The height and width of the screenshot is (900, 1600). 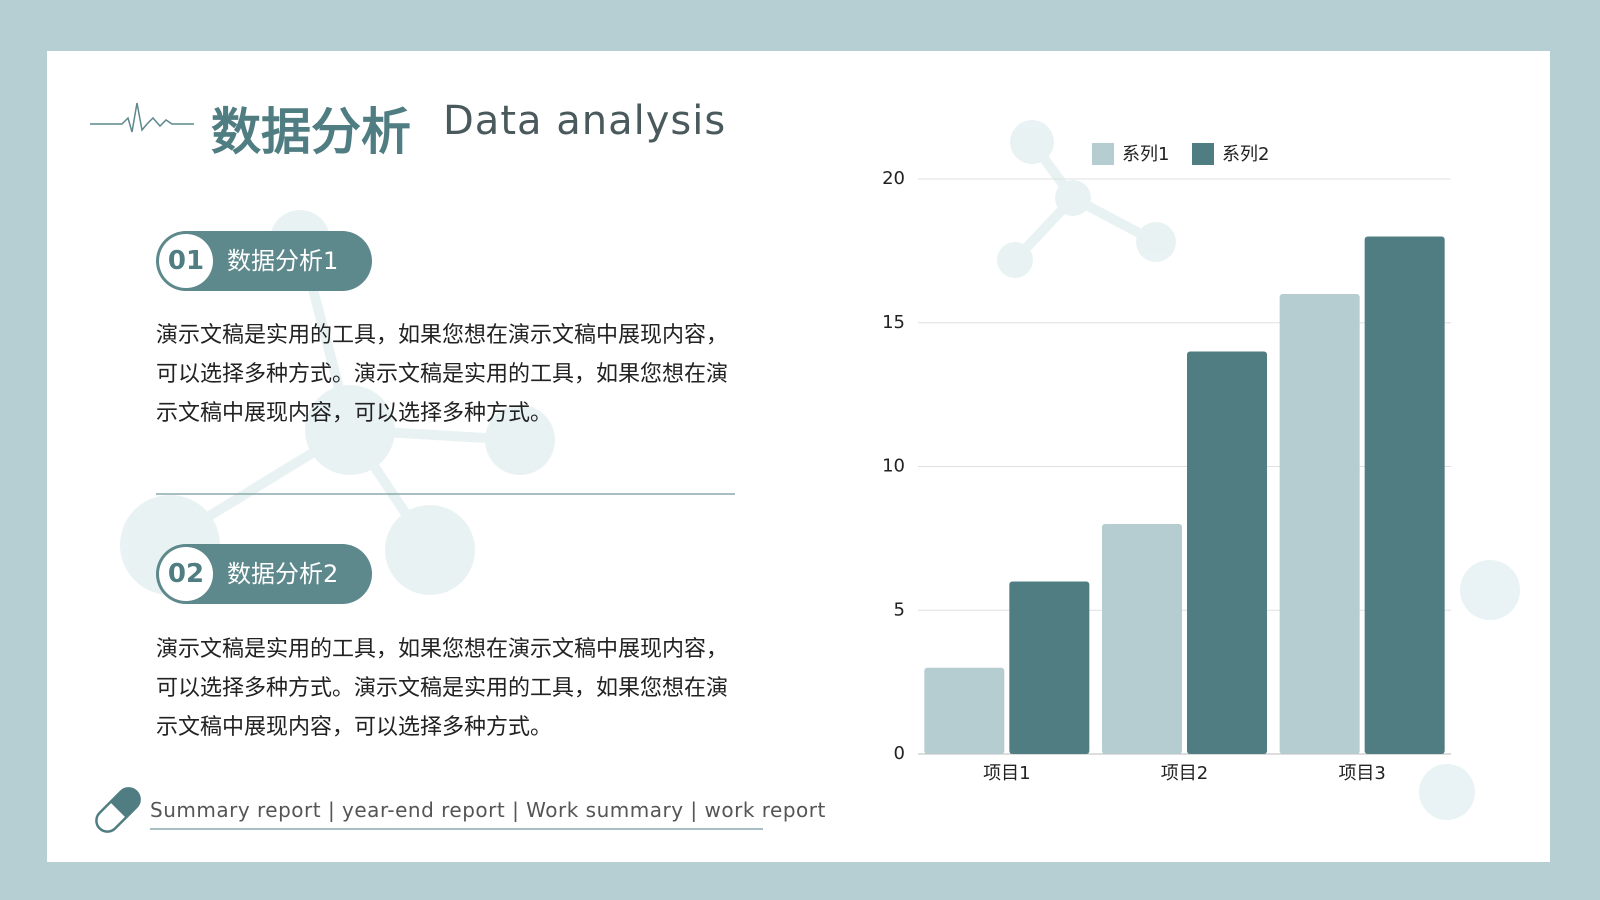 What do you see at coordinates (893, 466) in the screenshot?
I see `y-tick-label: 10` at bounding box center [893, 466].